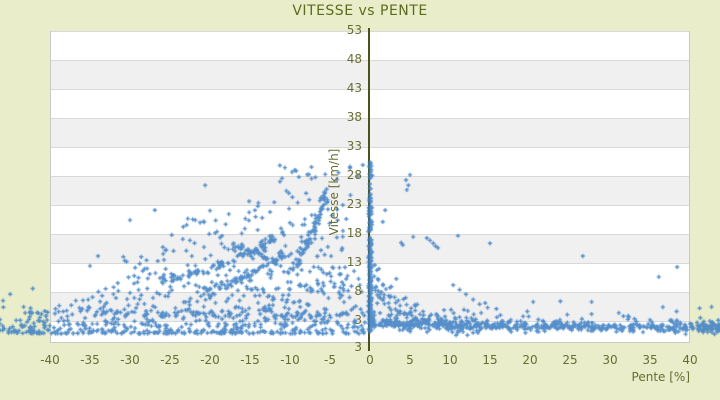 The image size is (720, 400). I want to click on y-tick-label: 3, so click(358, 320).